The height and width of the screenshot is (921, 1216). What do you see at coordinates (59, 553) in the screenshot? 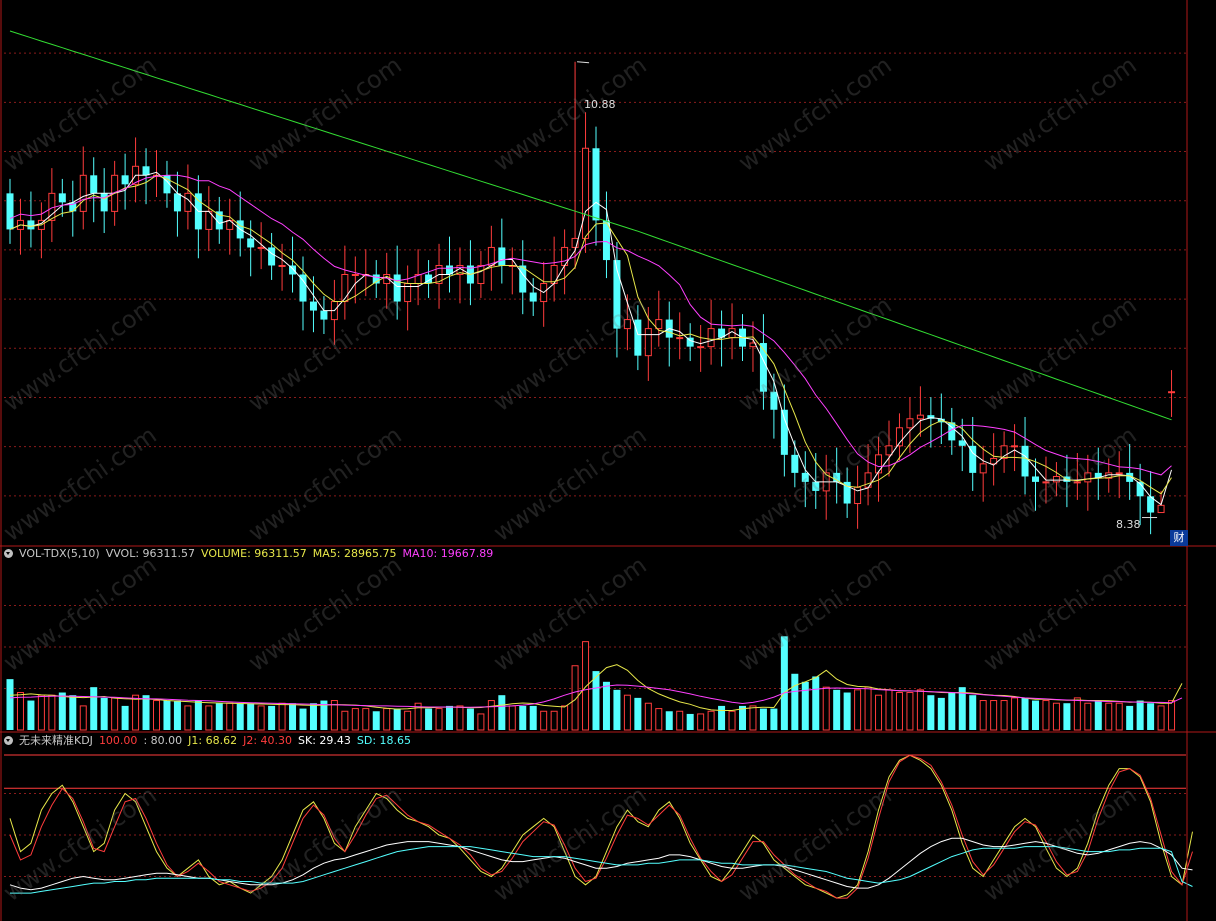
I see `vol-indicator-name: VOL-TDX(5,10)` at bounding box center [59, 553].